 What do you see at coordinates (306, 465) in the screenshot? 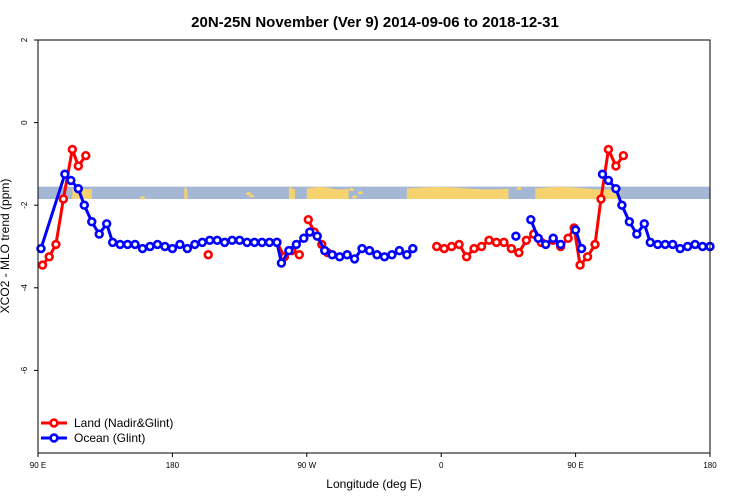
I see `x-tick-label: 90 W` at bounding box center [306, 465].